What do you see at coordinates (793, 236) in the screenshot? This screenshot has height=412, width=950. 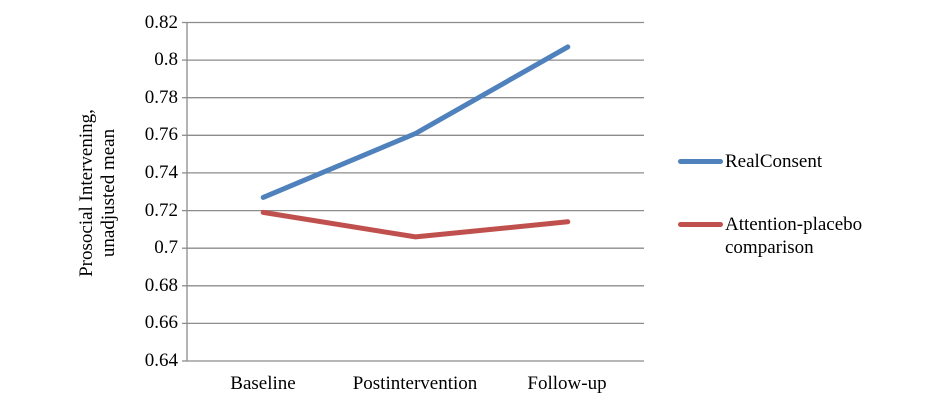 I see `legend-label-attention-placebo: Attention-placebo comparison` at bounding box center [793, 236].